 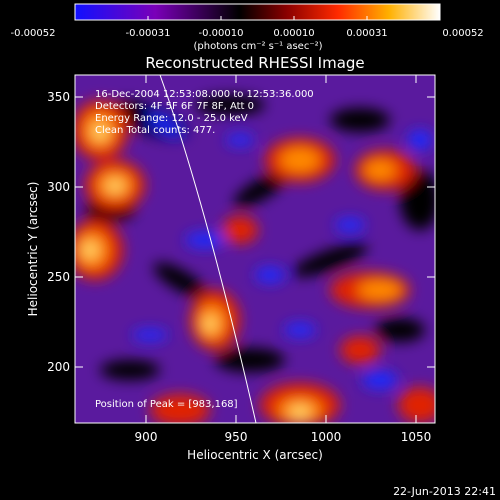 What do you see at coordinates (58, 367) in the screenshot?
I see `y-tick-label: 200` at bounding box center [58, 367].